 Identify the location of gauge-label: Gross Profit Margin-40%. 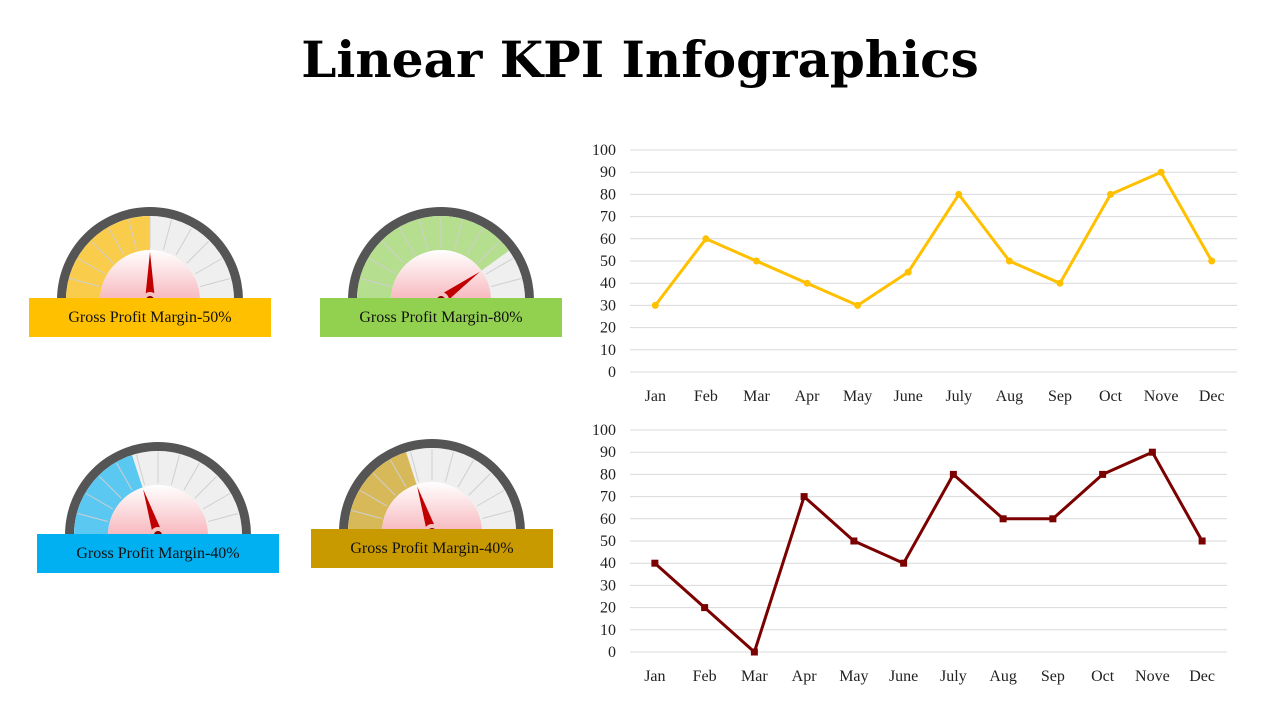
(158, 553).